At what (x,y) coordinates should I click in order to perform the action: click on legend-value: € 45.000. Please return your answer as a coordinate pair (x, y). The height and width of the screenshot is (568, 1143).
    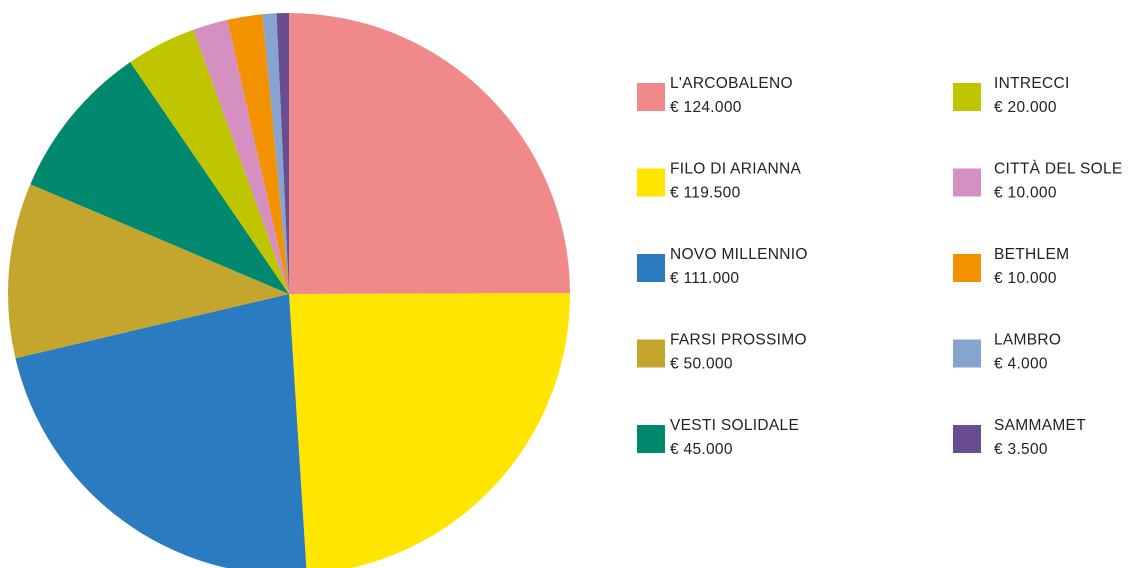
    Looking at the image, I should click on (701, 449).